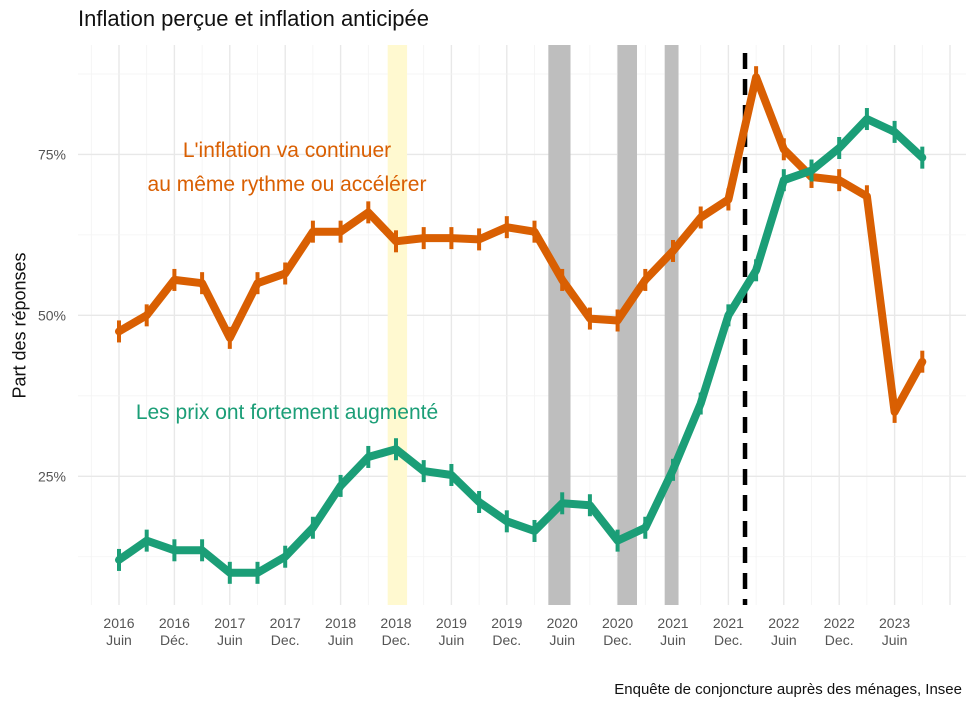  I want to click on x-tick-label: Déc., so click(174, 640).